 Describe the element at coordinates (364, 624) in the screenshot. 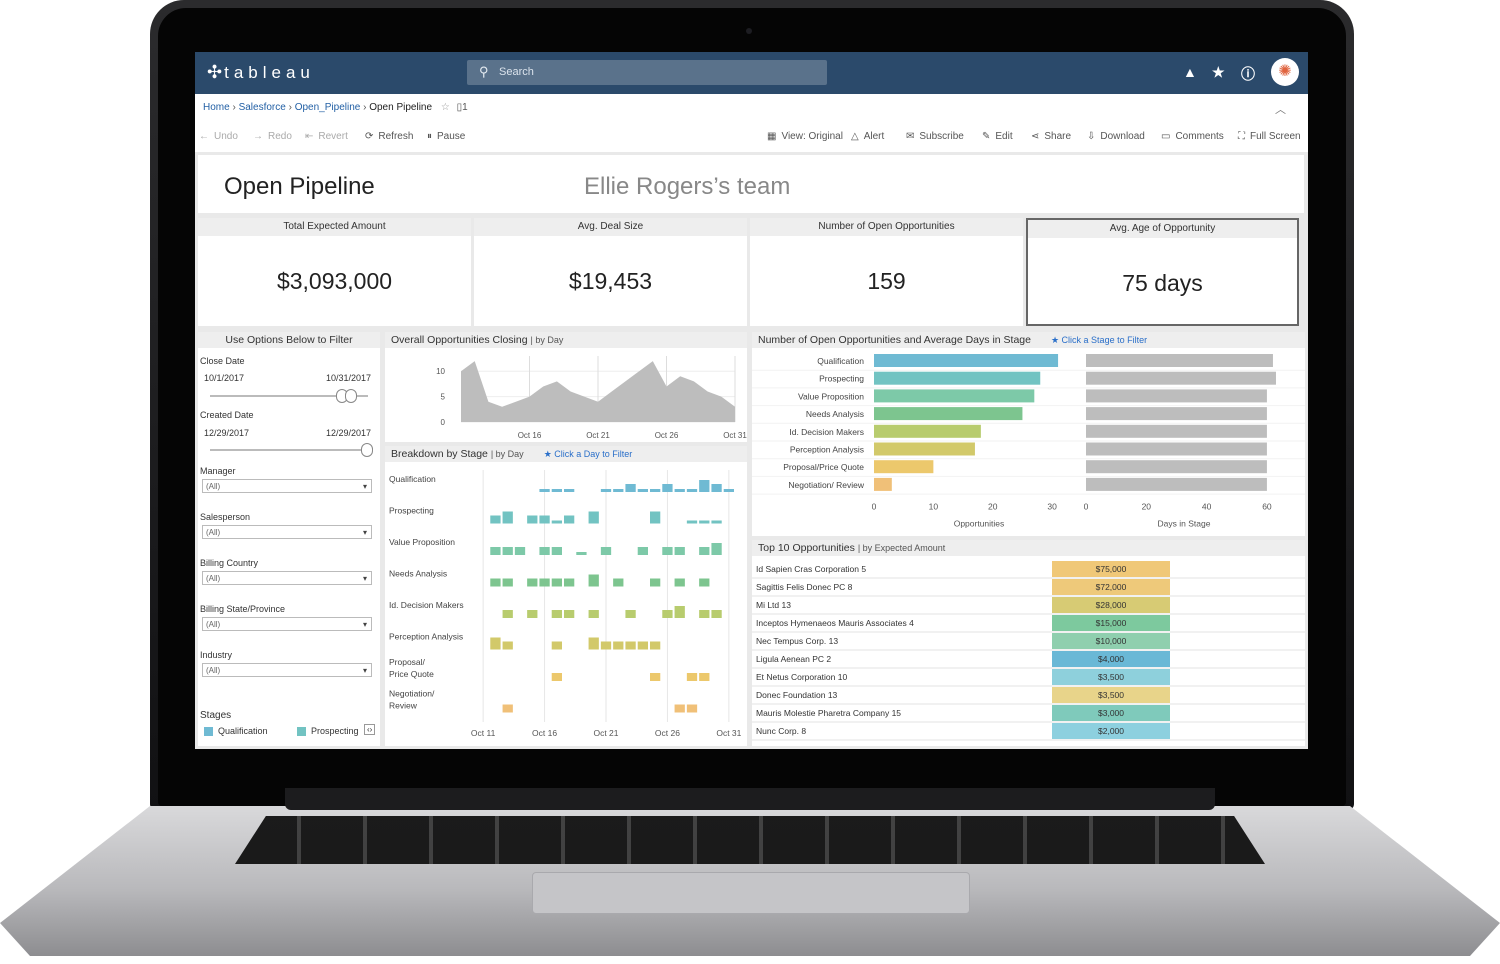

I see `chevron-down-icon: ▾` at that location.